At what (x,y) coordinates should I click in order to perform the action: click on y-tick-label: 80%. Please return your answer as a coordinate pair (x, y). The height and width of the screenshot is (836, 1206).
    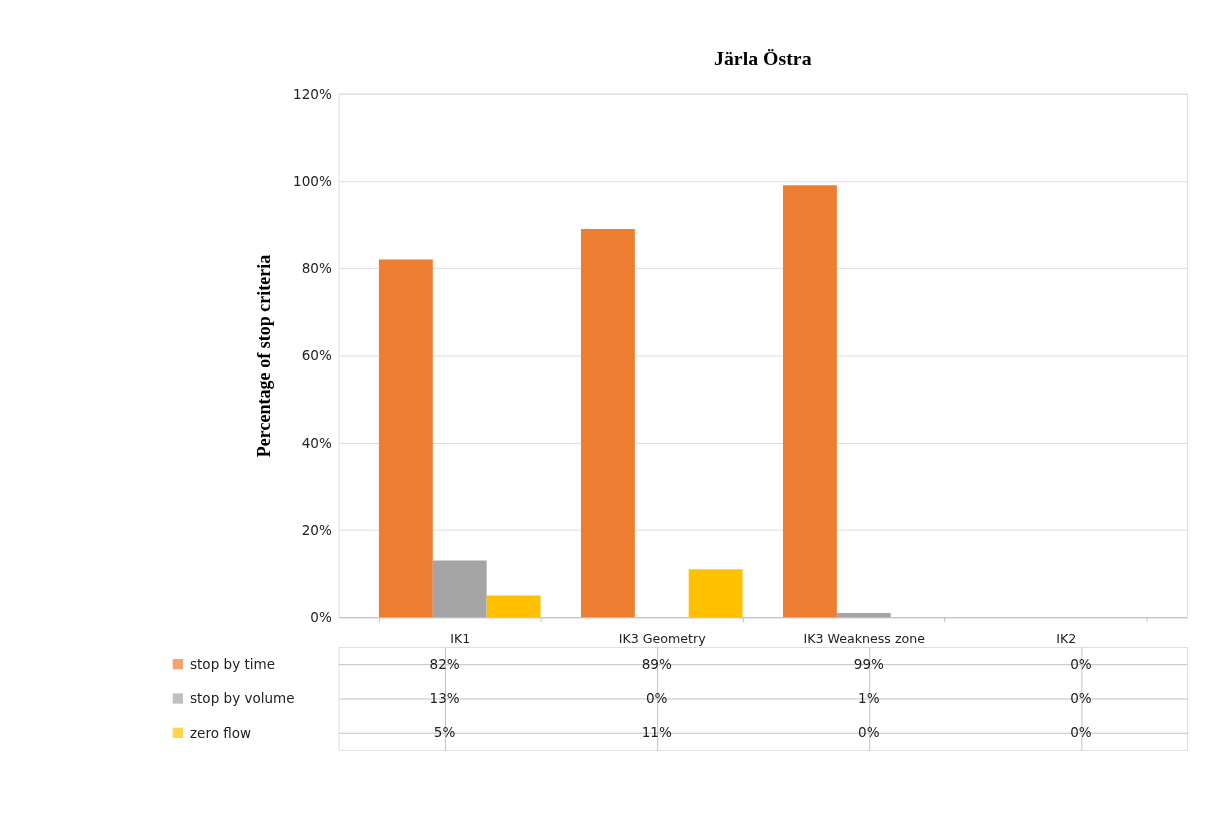
    Looking at the image, I should click on (316, 268).